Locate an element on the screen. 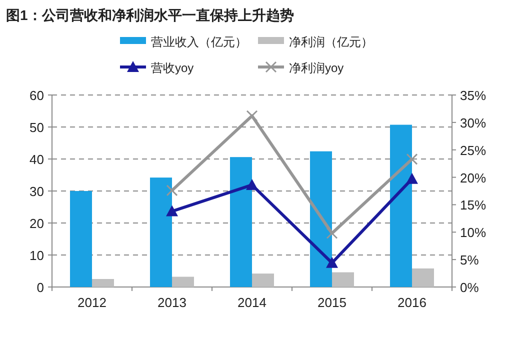 This screenshot has width=514, height=343. x-tick-label: 2015 is located at coordinates (332, 302).